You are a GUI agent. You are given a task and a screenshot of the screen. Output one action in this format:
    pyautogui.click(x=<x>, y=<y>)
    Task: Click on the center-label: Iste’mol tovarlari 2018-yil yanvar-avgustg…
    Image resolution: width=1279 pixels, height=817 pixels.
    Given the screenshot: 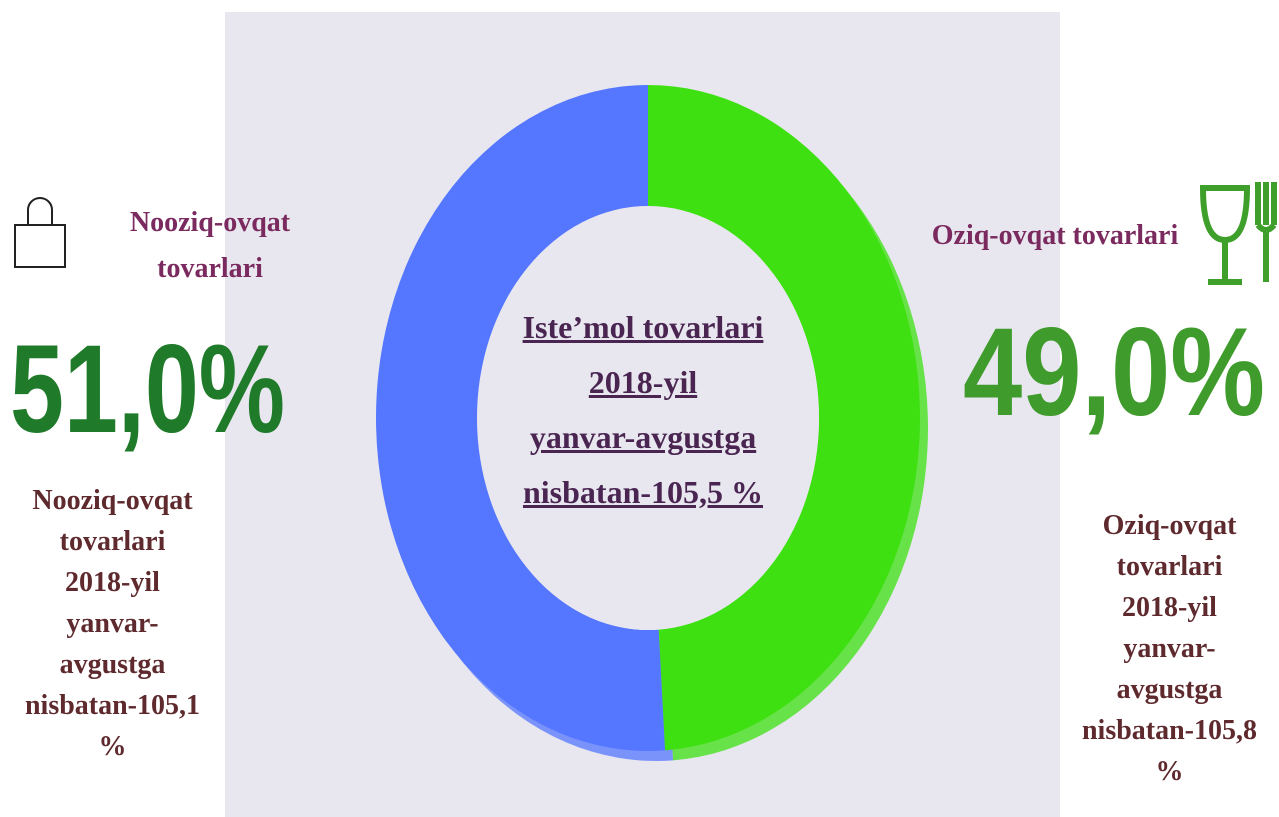 What is the action you would take?
    pyautogui.click(x=643, y=410)
    